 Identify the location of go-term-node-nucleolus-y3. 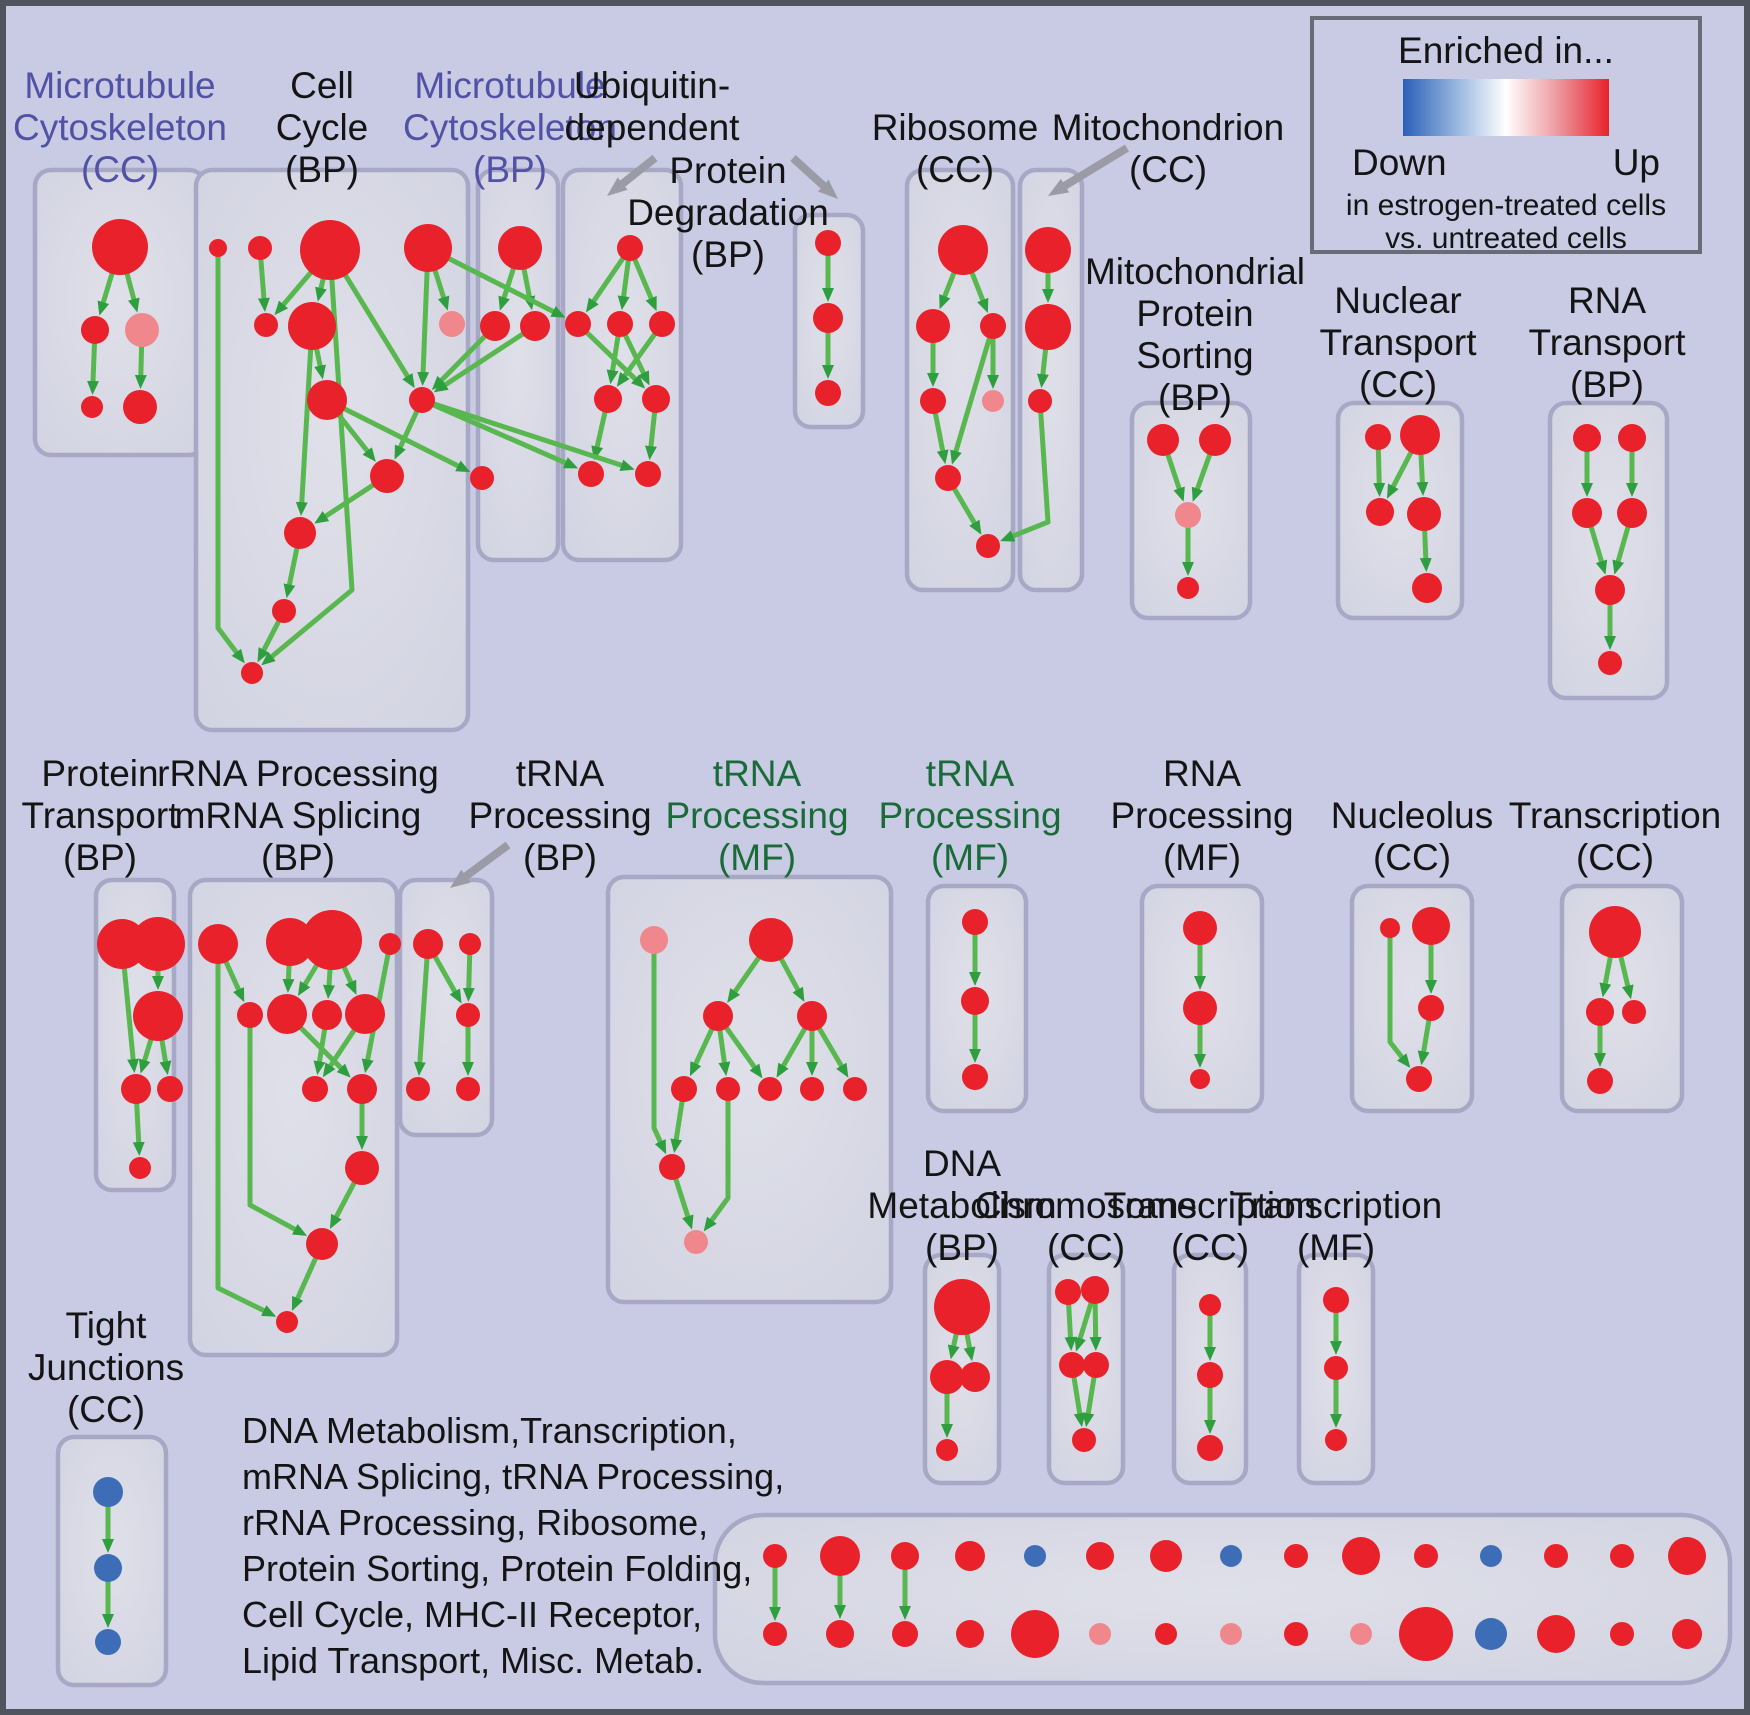
(1431, 1008).